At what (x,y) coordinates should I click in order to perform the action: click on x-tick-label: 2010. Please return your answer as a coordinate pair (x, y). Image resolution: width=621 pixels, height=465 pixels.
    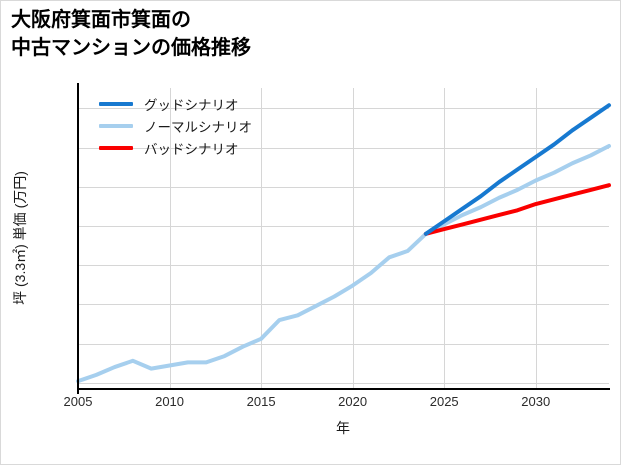
    Looking at the image, I should click on (170, 401).